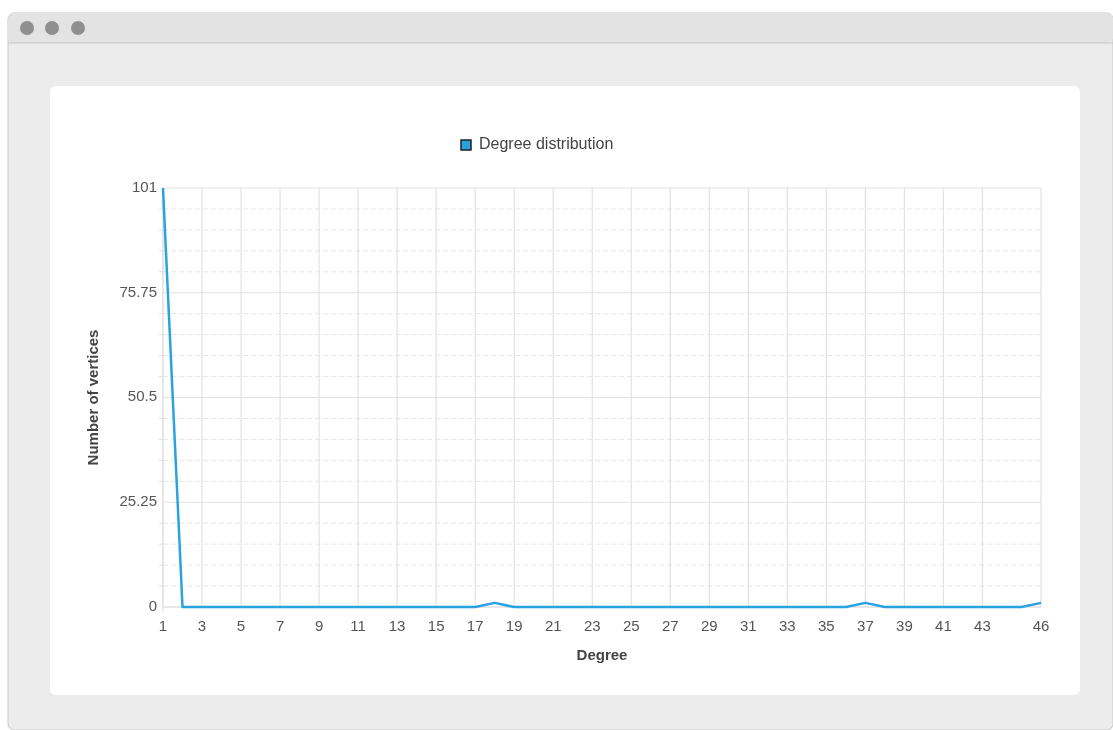  Describe the element at coordinates (709, 625) in the screenshot. I see `x-tick-label: 29` at that location.